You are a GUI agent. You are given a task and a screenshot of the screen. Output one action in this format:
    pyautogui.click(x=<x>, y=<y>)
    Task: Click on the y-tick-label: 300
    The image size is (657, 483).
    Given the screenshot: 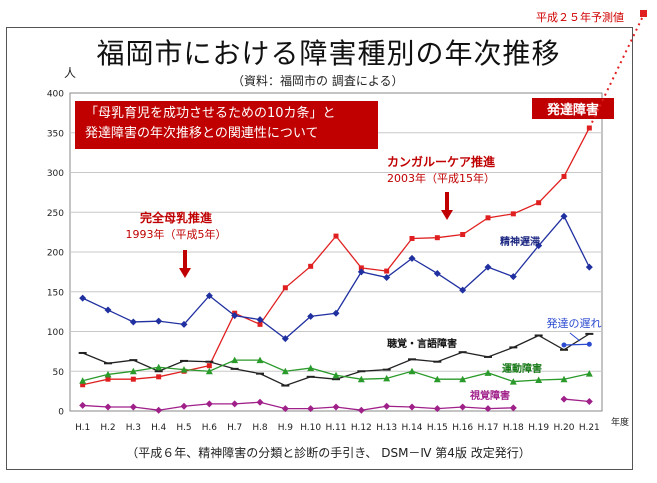 What is the action you would take?
    pyautogui.click(x=55, y=174)
    